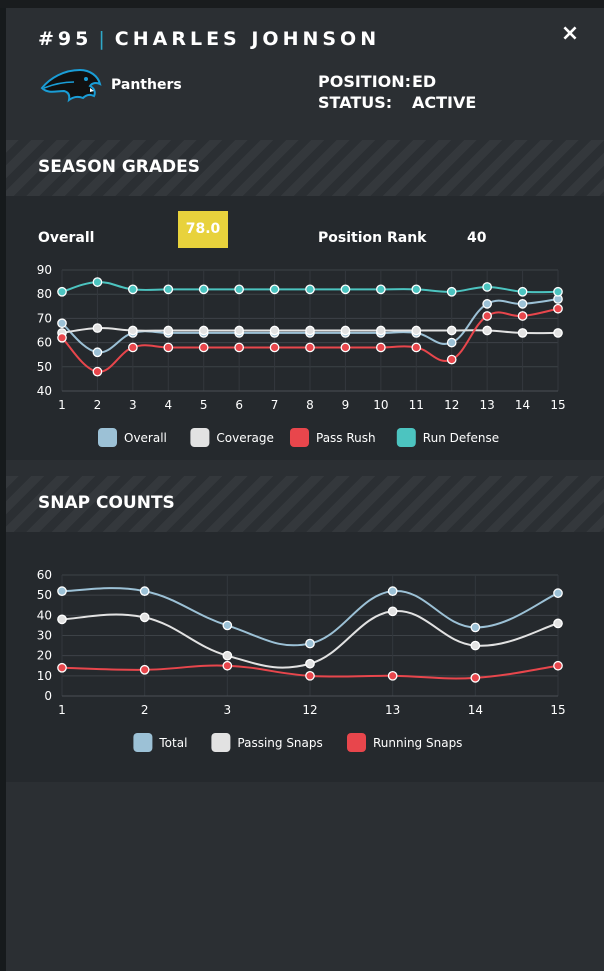 This screenshot has width=604, height=971. I want to click on background-edge, so click(3, 485).